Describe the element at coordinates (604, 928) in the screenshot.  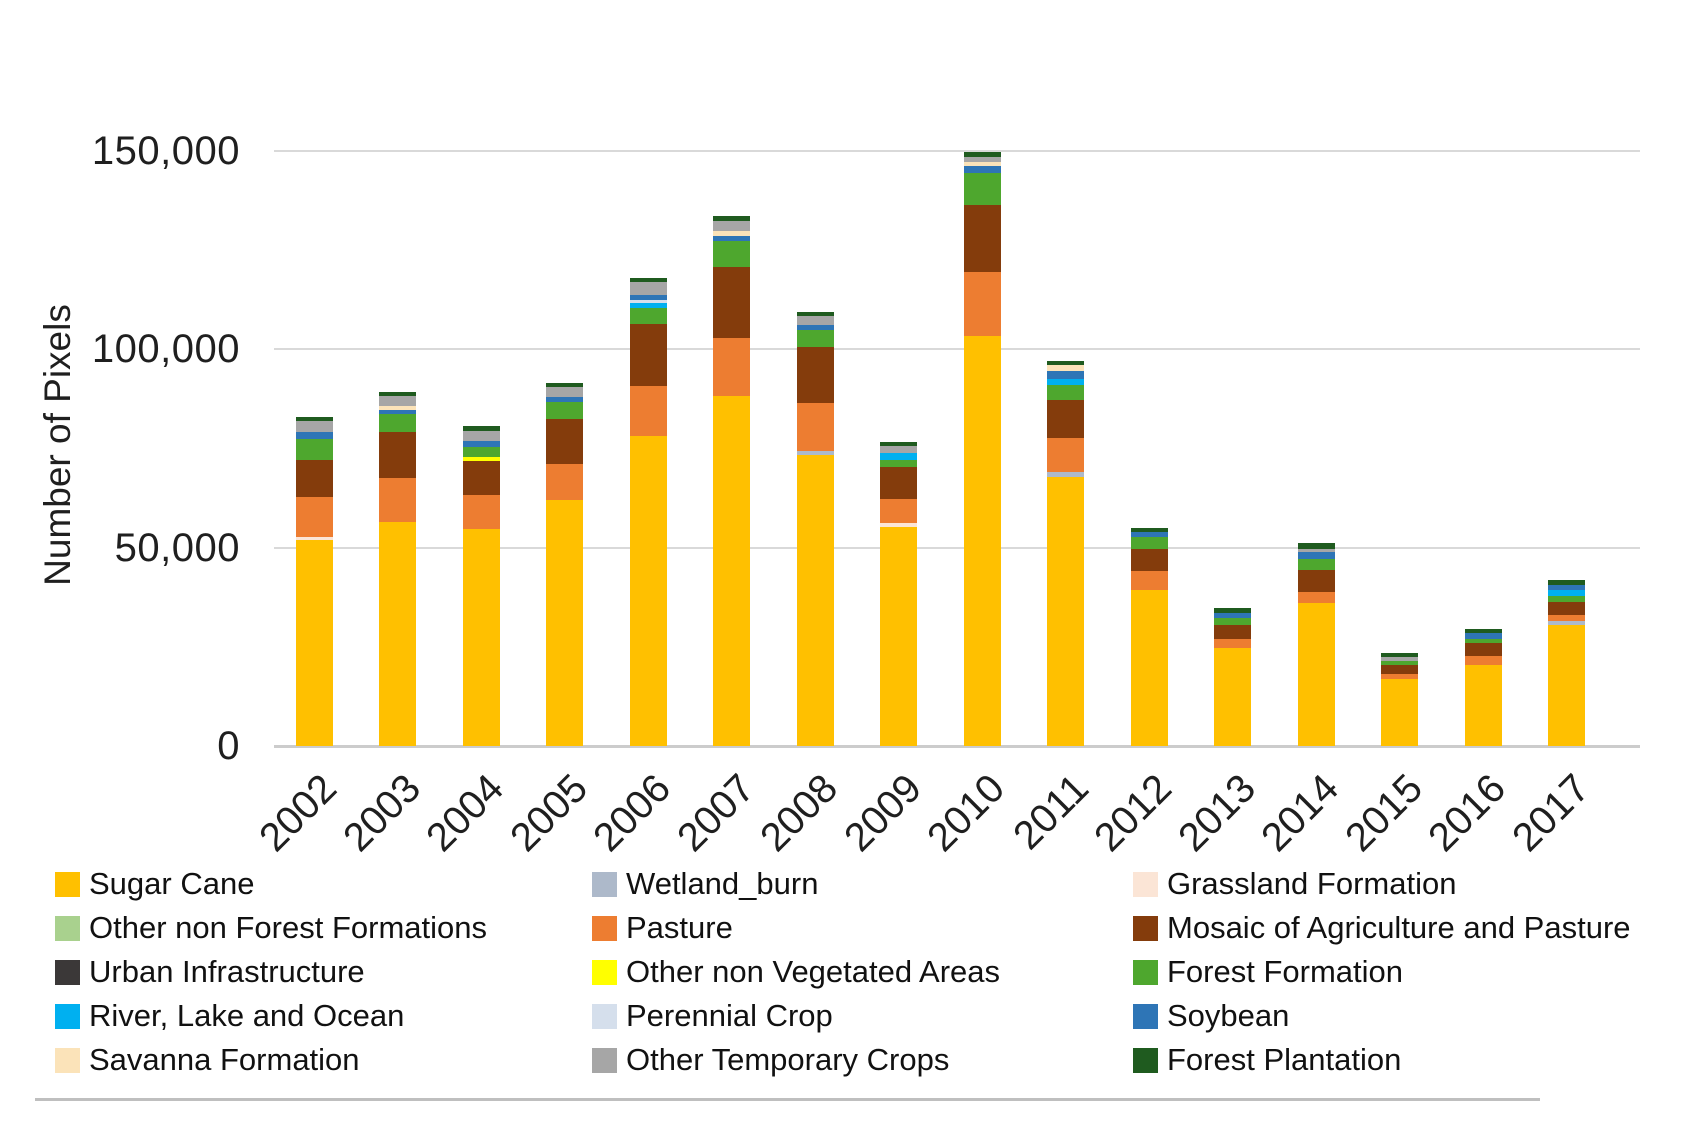
I see `legend-swatch-pasture` at that location.